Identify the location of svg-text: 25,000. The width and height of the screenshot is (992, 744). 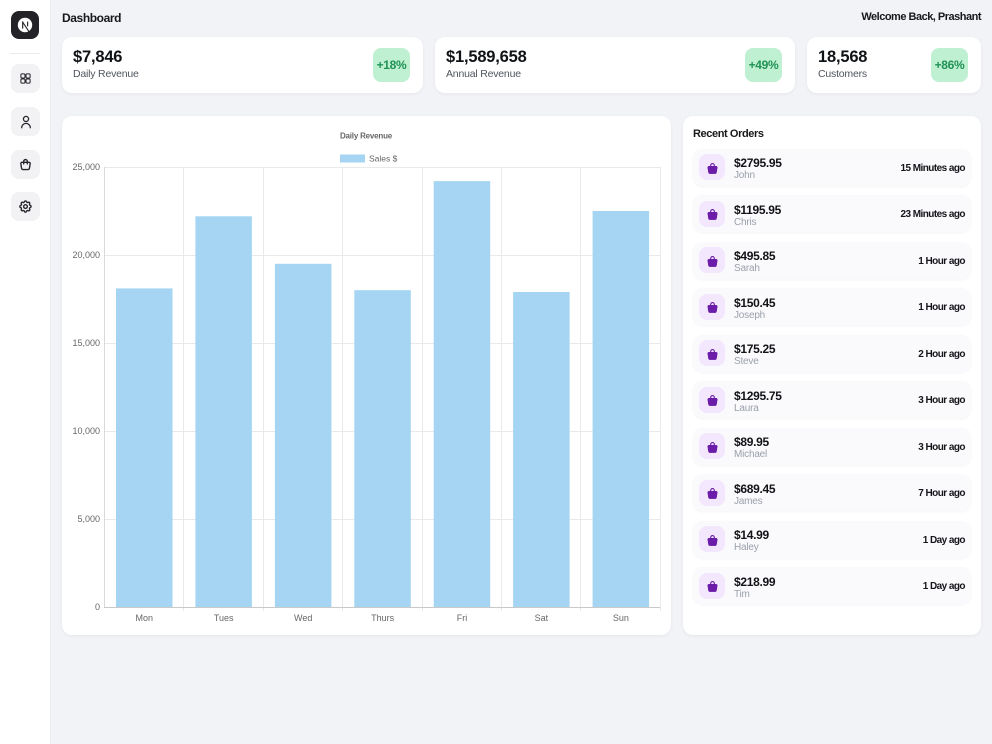
(86, 167).